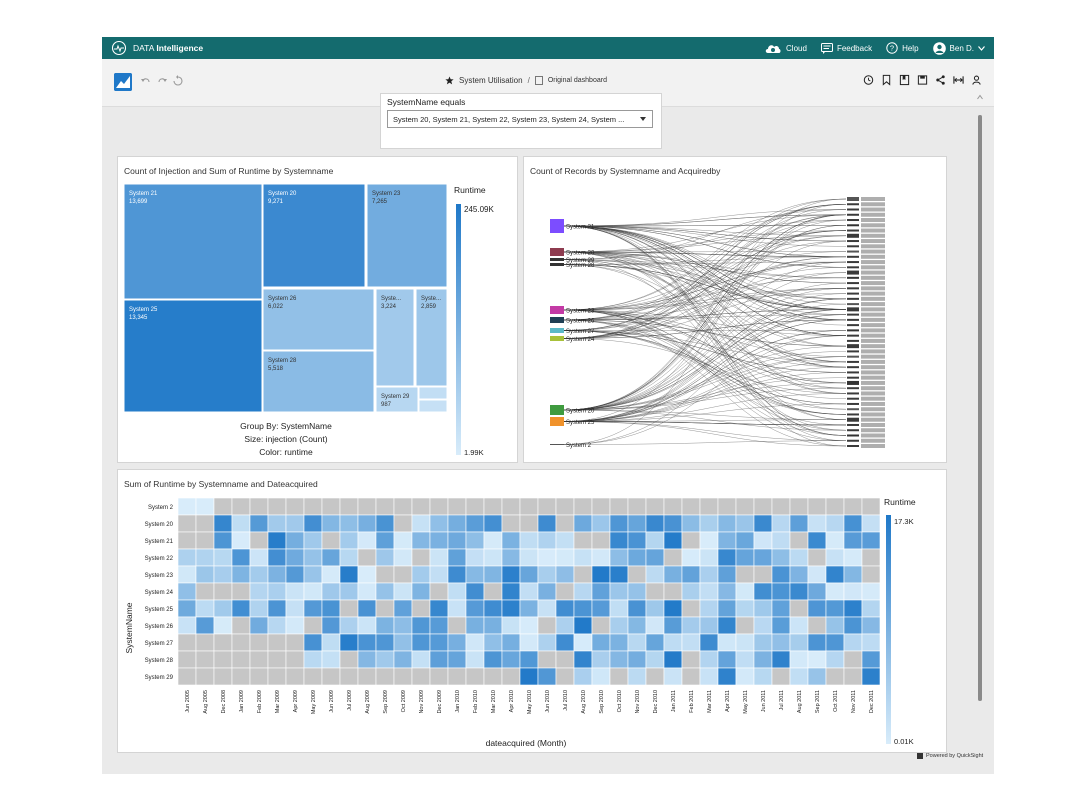 Image resolution: width=1080 pixels, height=797 pixels. Describe the element at coordinates (940, 80) in the screenshot. I see `share-icon` at that location.